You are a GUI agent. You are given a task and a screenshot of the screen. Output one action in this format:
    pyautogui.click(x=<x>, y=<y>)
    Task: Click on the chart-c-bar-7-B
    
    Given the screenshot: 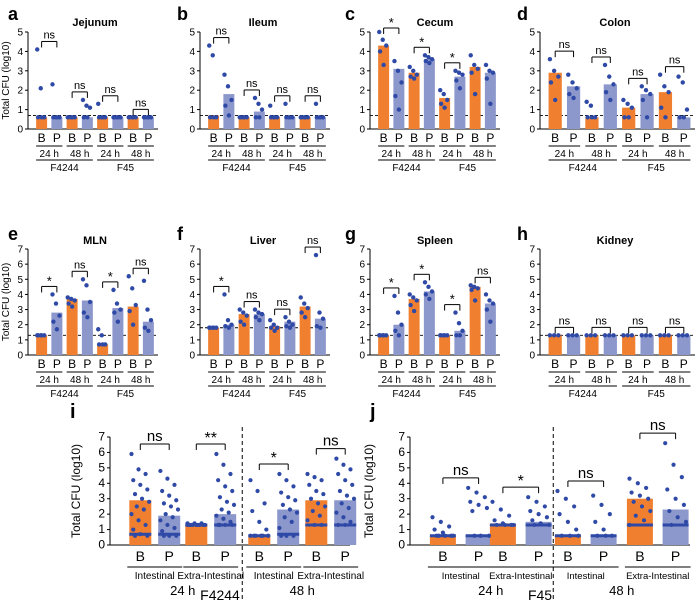 What is the action you would take?
    pyautogui.click(x=475, y=97)
    